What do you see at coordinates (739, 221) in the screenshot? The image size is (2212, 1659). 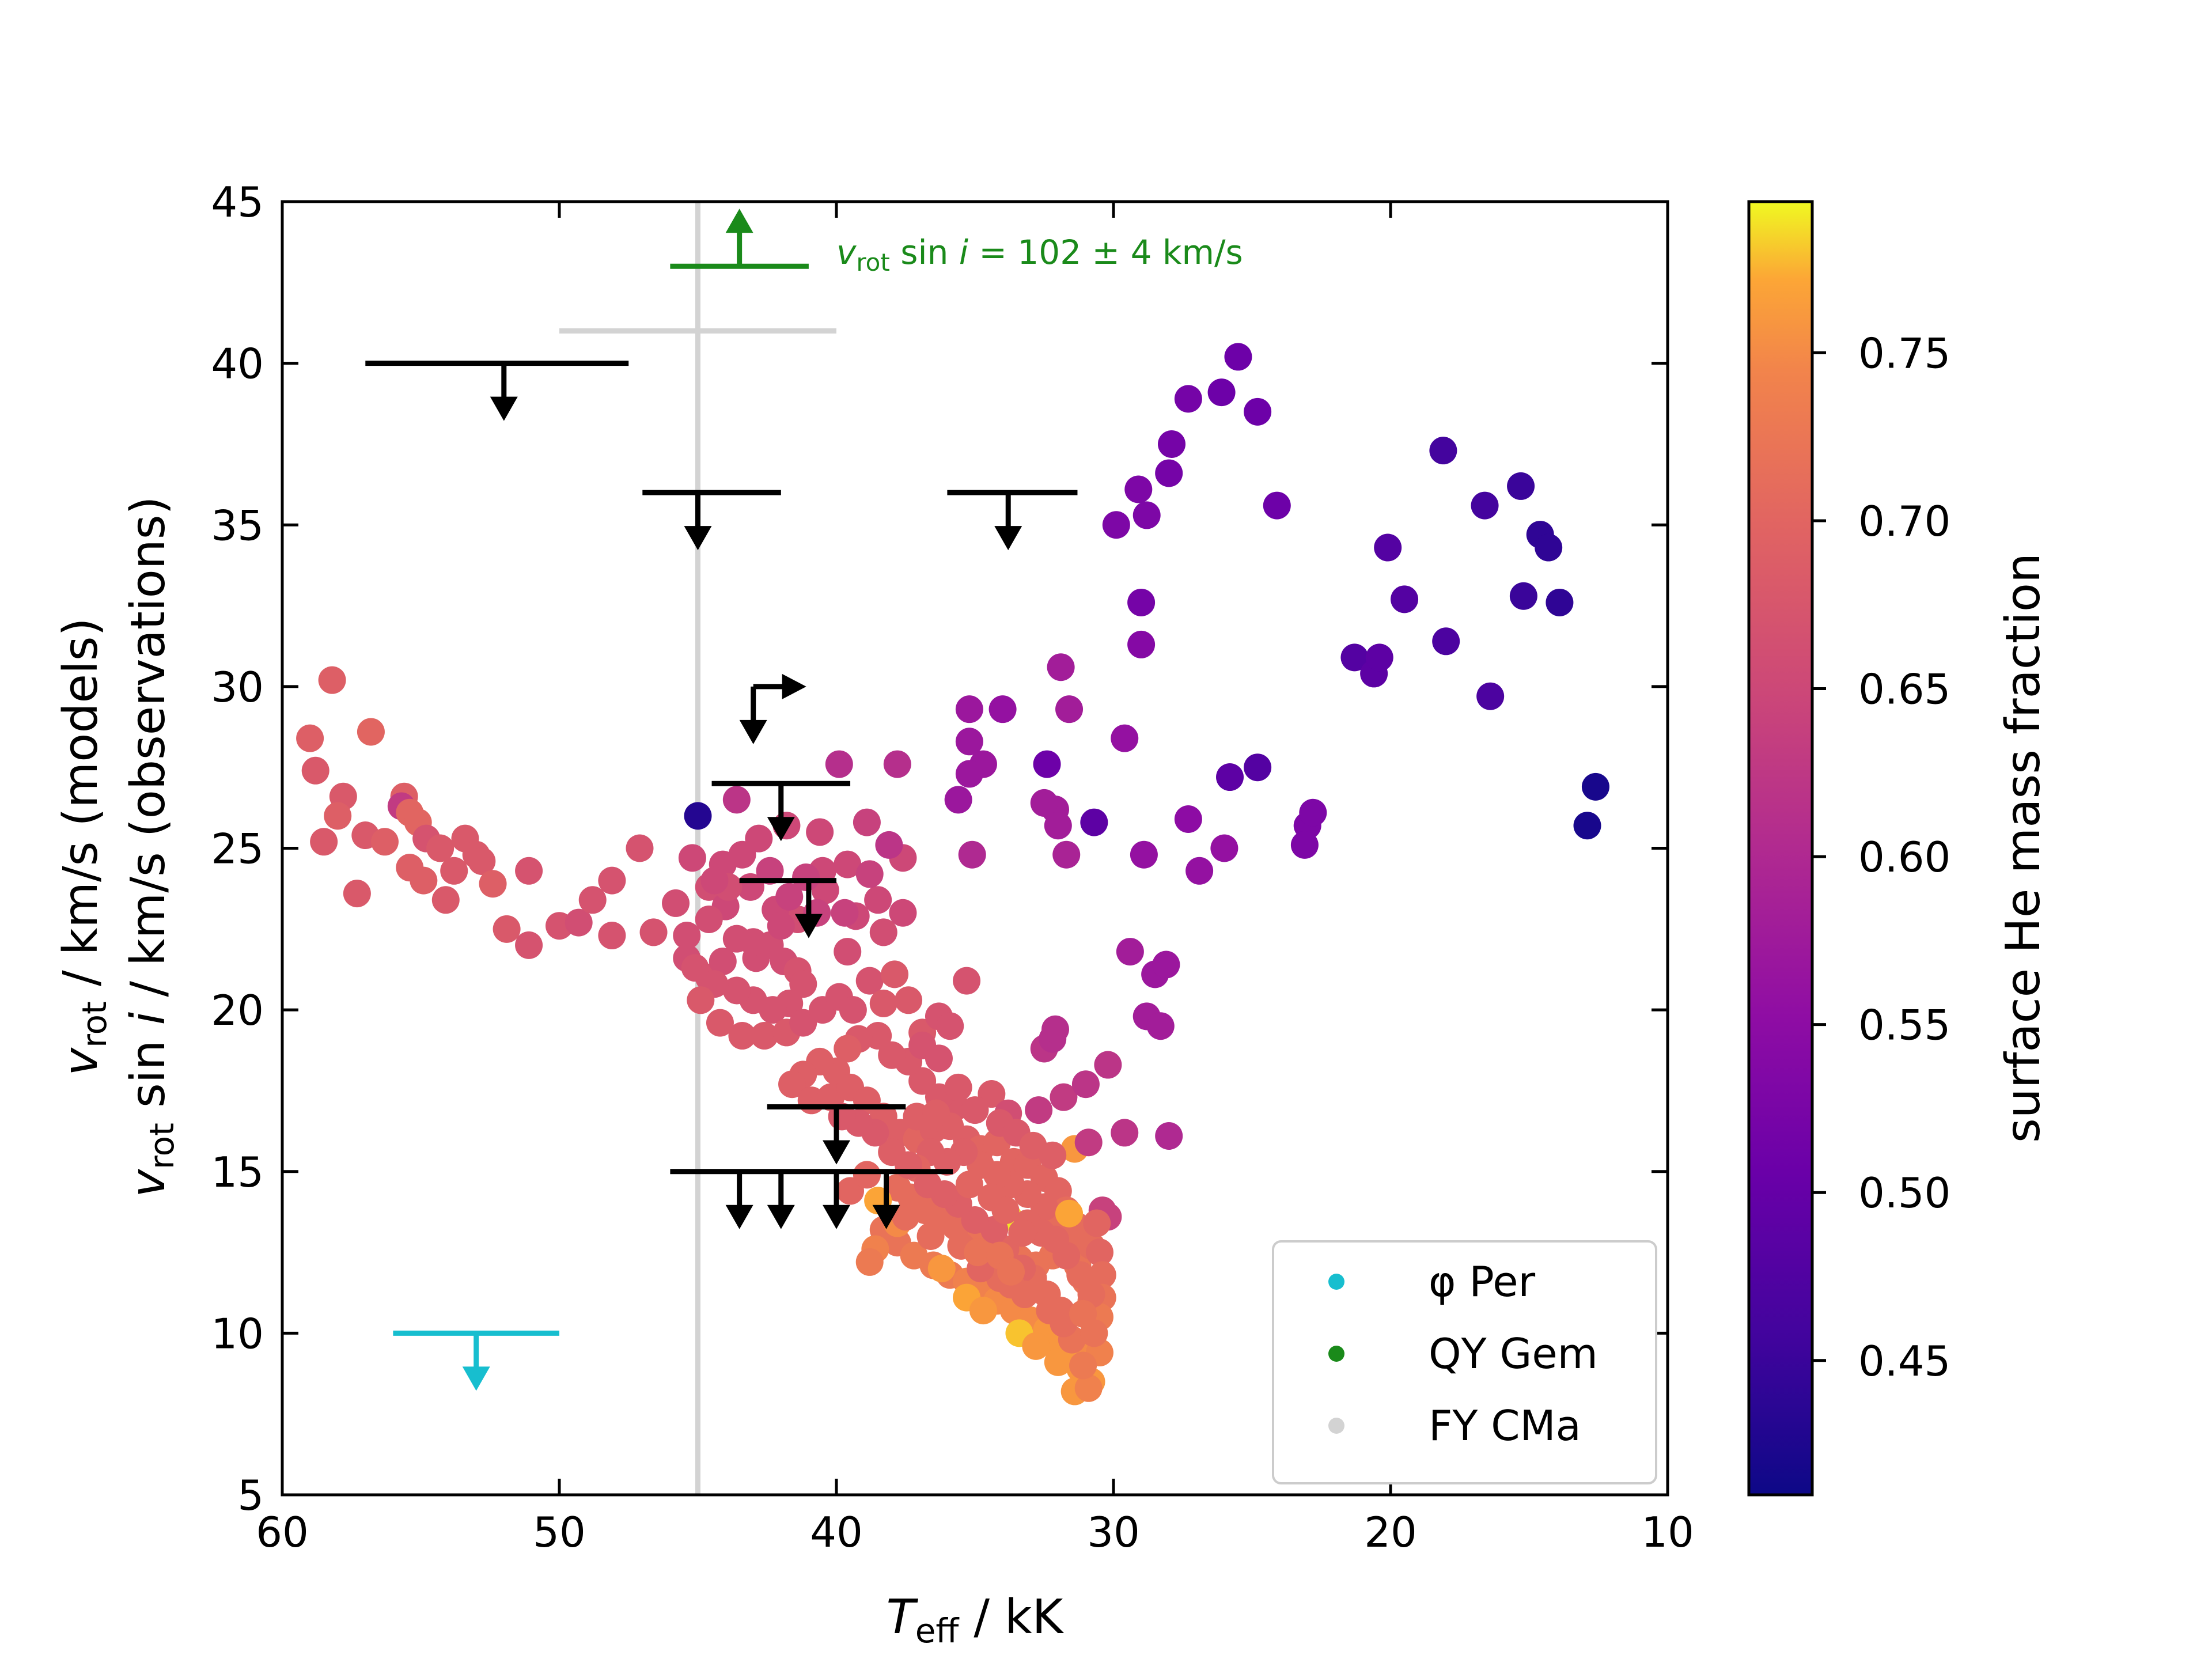 I see `qy-gem-arrow-head` at bounding box center [739, 221].